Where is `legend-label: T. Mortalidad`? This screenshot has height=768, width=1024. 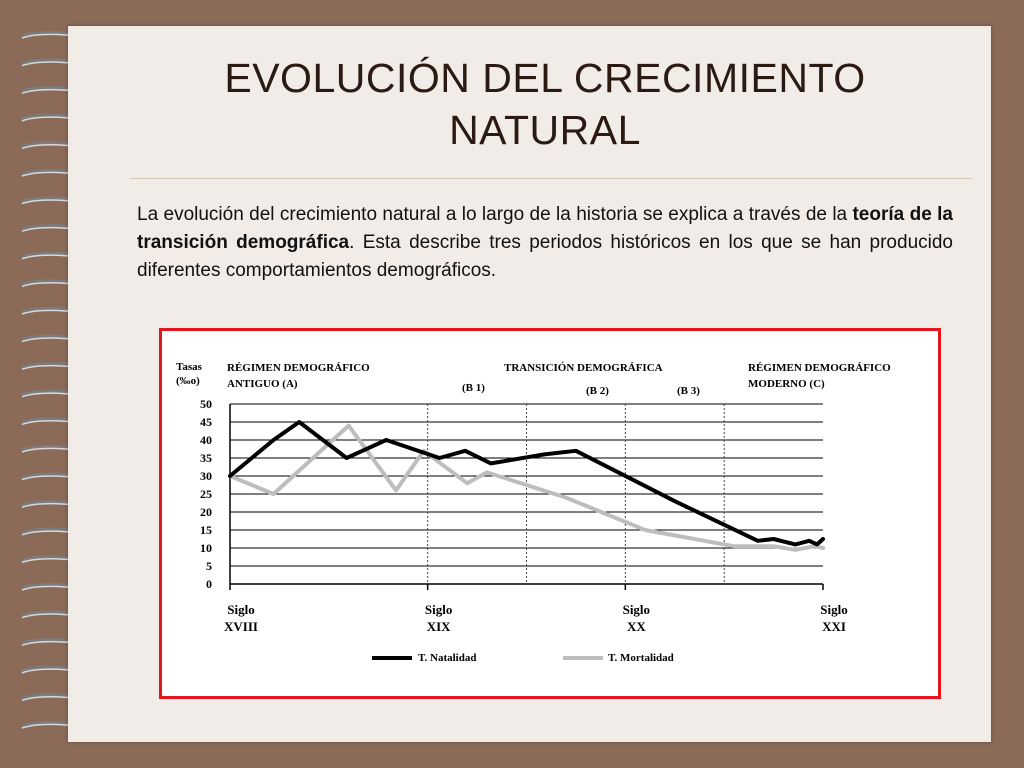
legend-label: T. Mortalidad is located at coordinates (641, 658).